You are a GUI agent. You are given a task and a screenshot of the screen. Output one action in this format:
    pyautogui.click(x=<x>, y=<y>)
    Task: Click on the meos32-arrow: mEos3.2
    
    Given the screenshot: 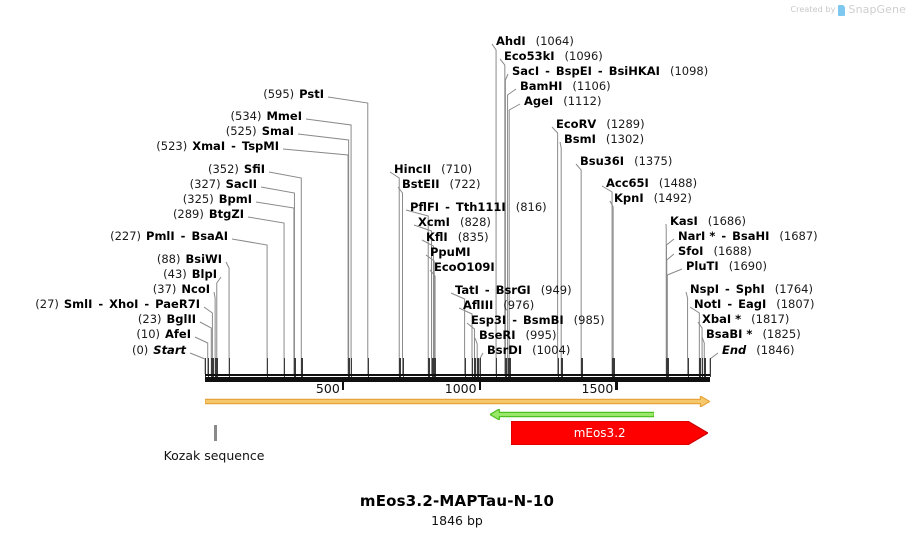 What is the action you would take?
    pyautogui.click(x=610, y=433)
    